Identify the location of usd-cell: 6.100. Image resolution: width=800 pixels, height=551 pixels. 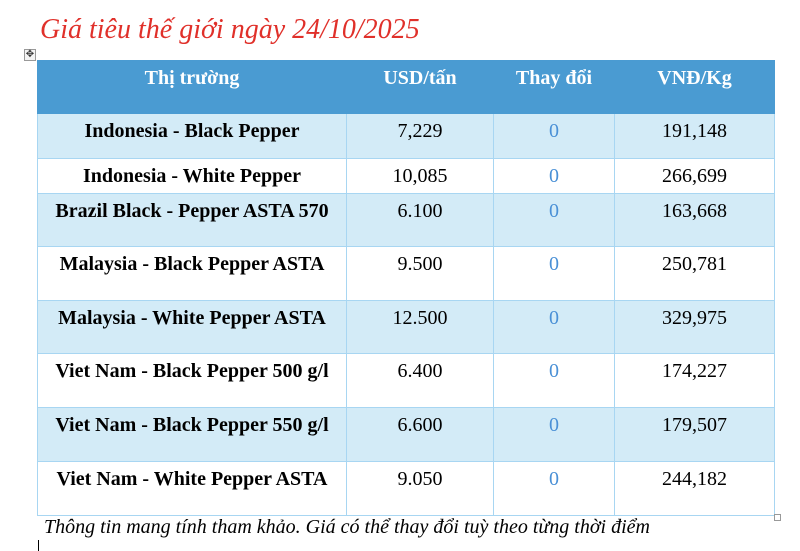
(420, 220).